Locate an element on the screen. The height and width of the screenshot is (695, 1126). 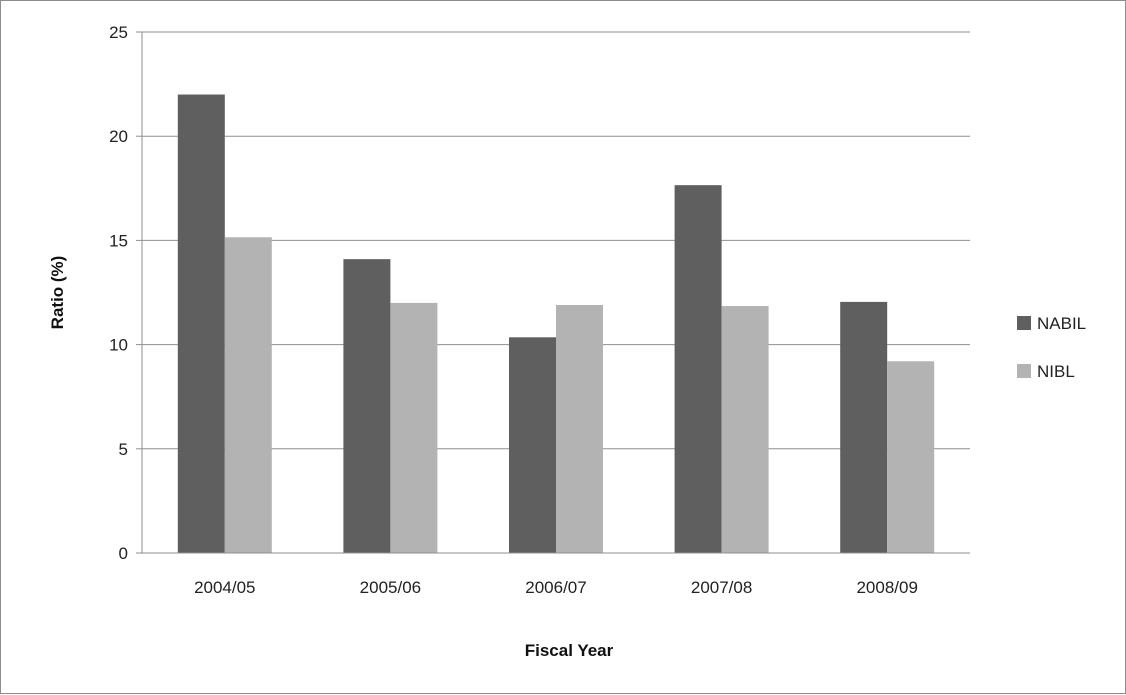
legend-swatch-nabil is located at coordinates (1024, 323).